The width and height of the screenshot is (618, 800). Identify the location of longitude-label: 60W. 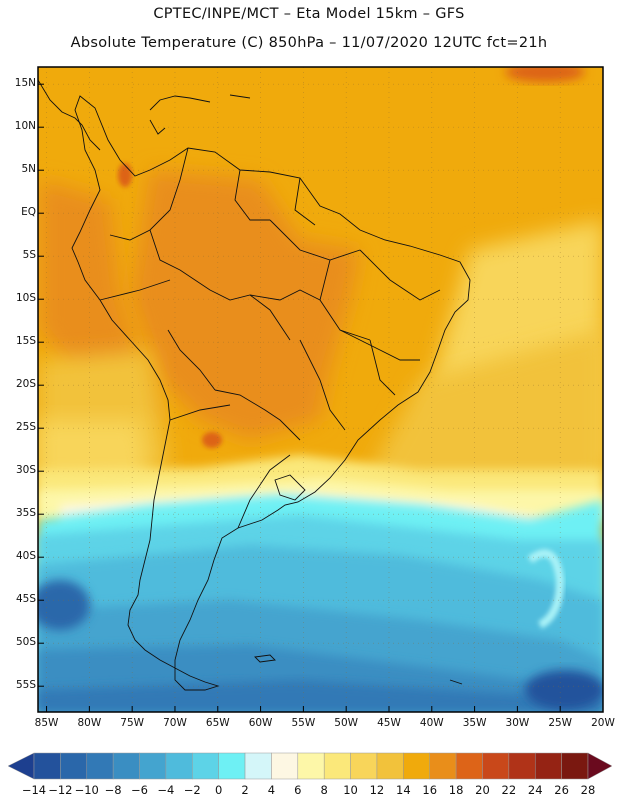
(260, 723).